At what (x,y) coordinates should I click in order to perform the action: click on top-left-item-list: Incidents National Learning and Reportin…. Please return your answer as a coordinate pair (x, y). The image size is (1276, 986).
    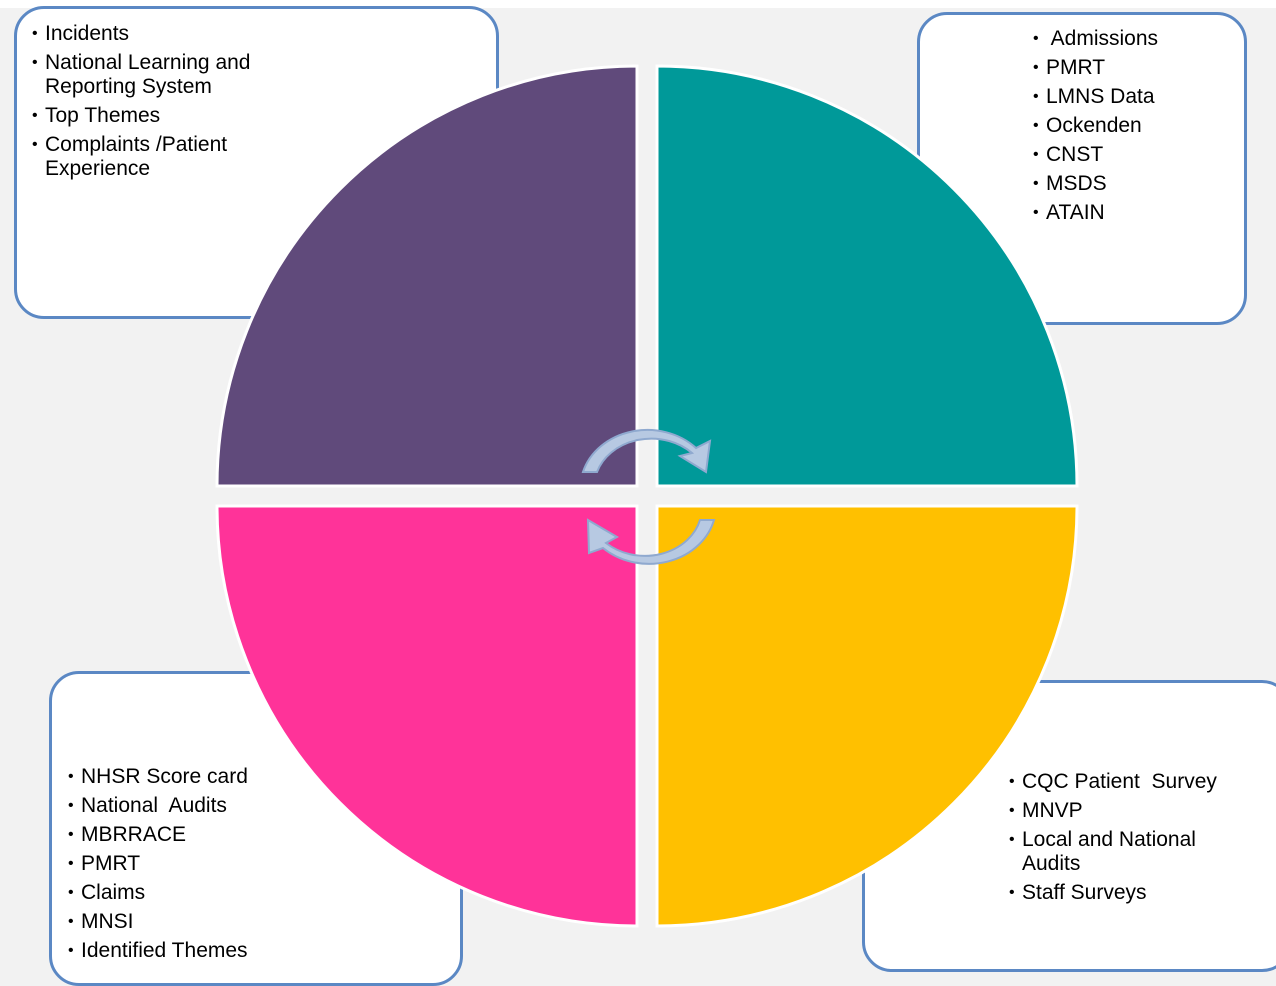
    Looking at the image, I should click on (182, 104).